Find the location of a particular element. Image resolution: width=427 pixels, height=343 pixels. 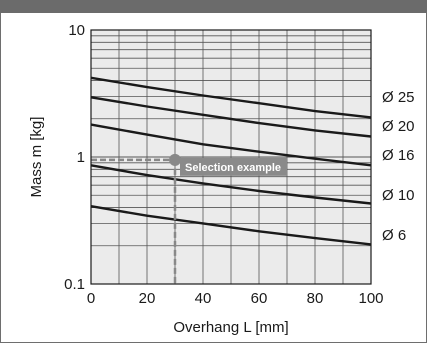

x-tick-label: 20 is located at coordinates (147, 298).